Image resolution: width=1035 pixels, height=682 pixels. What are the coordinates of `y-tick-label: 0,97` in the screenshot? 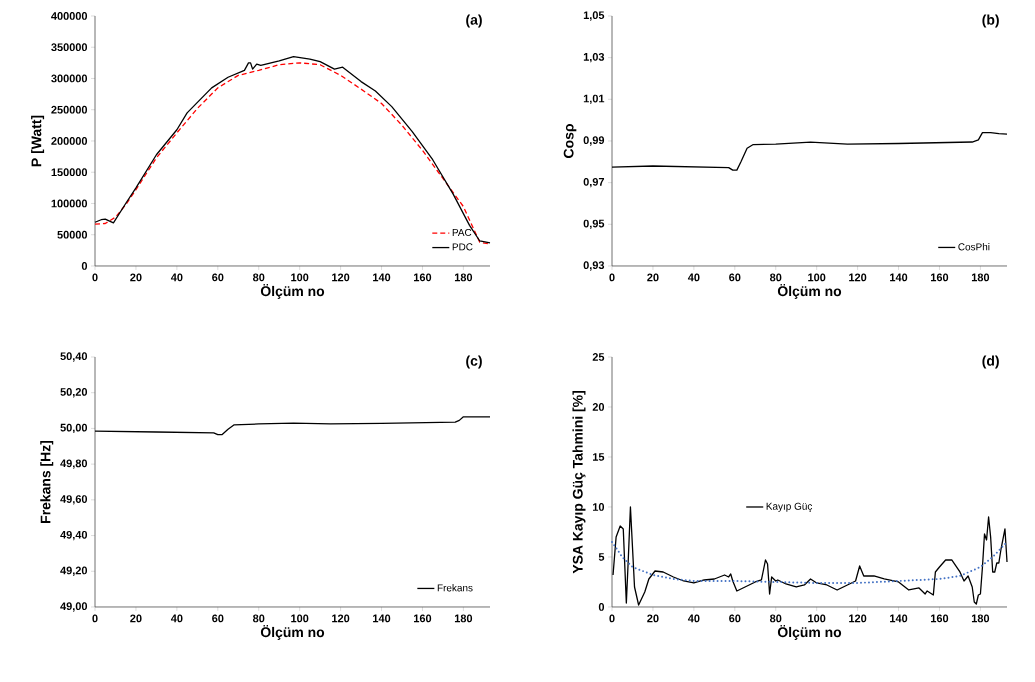 It's located at (594, 182).